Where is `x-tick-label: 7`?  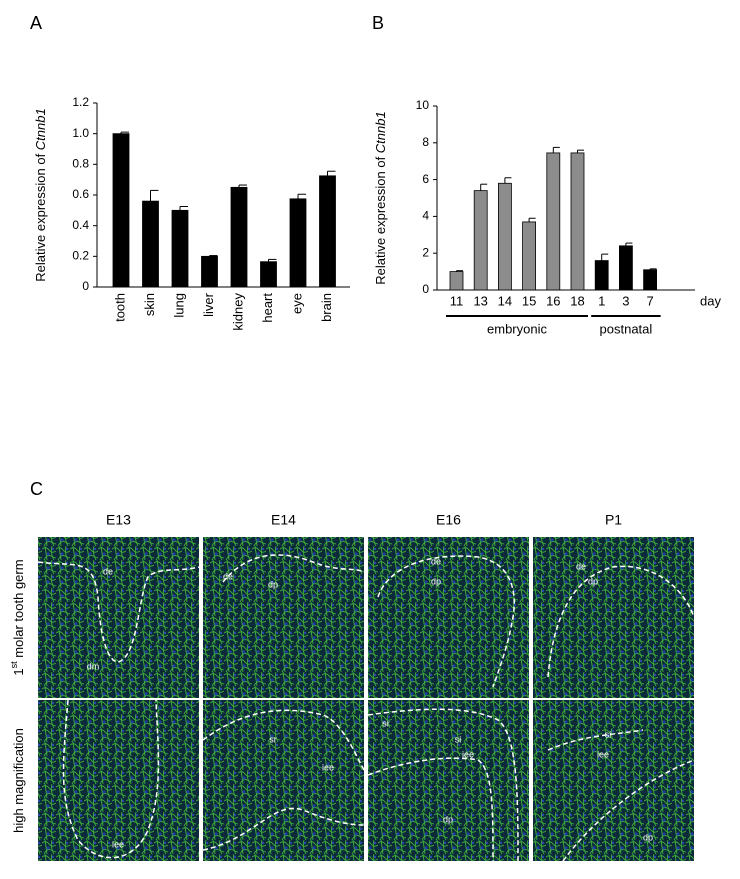 x-tick-label: 7 is located at coordinates (649, 300).